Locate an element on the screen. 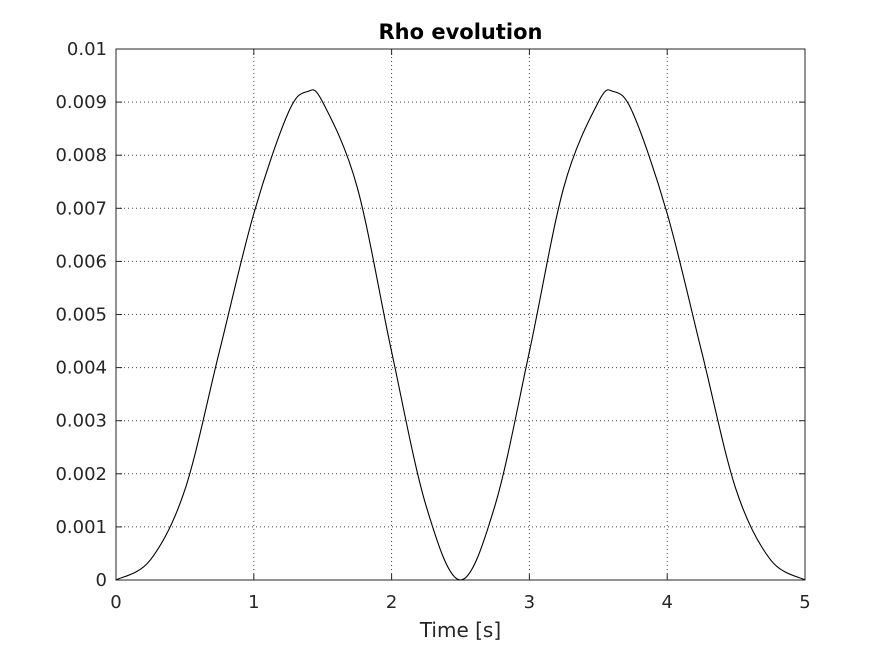  x-tick-label: 2 is located at coordinates (391, 602).